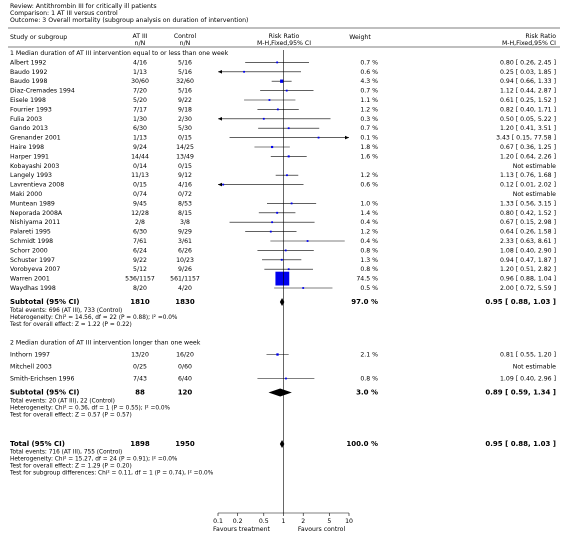  What do you see at coordinates (38, 37) in the screenshot?
I see `col-study: Study or subgroup` at bounding box center [38, 37].